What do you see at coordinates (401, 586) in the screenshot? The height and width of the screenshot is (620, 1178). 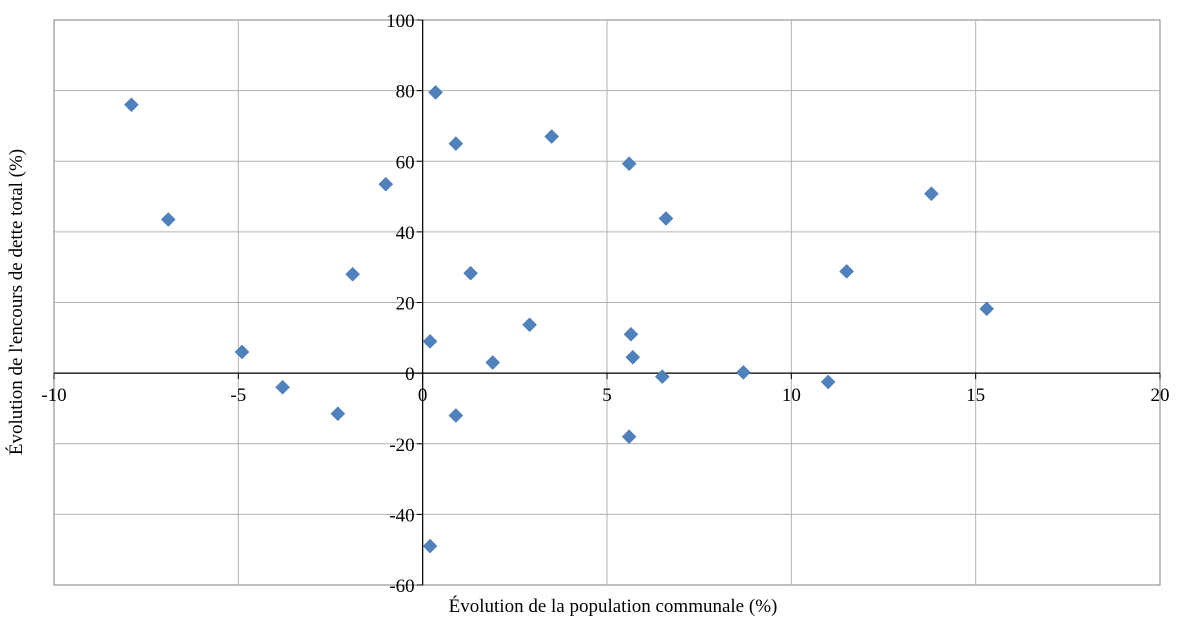 I see `y-tick-label: -60` at bounding box center [401, 586].